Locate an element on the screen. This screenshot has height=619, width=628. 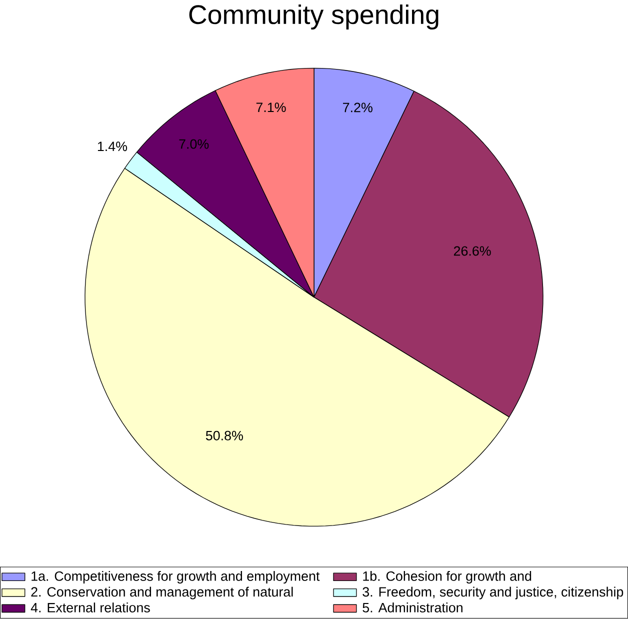
legend-label: 1a. Competitiveness for growth and employment is located at coordinates (176, 577).